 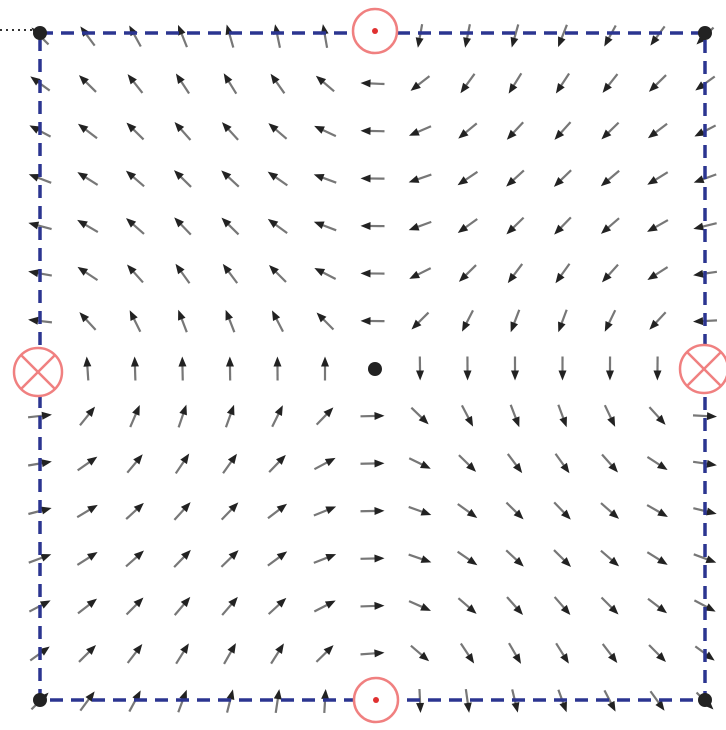 What do you see at coordinates (702, 369) in the screenshot?
I see `current-in-right` at bounding box center [702, 369].